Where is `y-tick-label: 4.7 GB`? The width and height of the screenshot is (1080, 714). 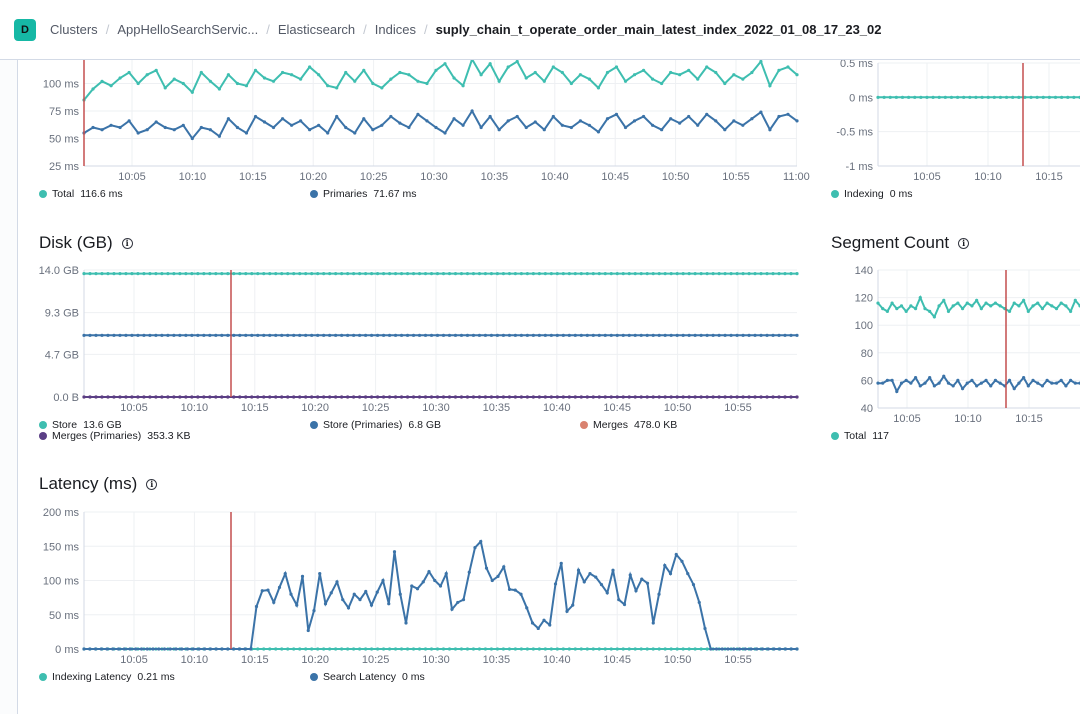
y-tick-label: 4.7 GB is located at coordinates (62, 355).